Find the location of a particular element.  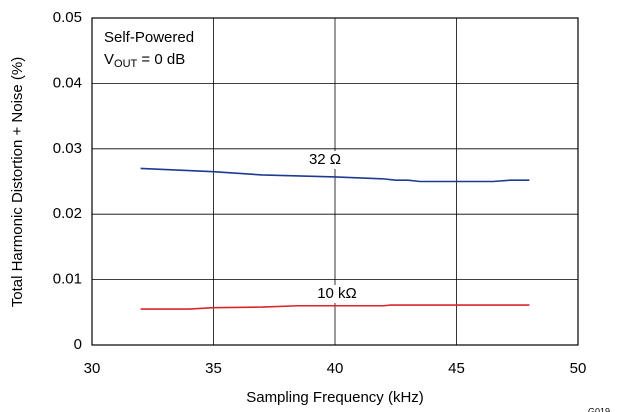

series-label: 32 Ω is located at coordinates (325, 159).